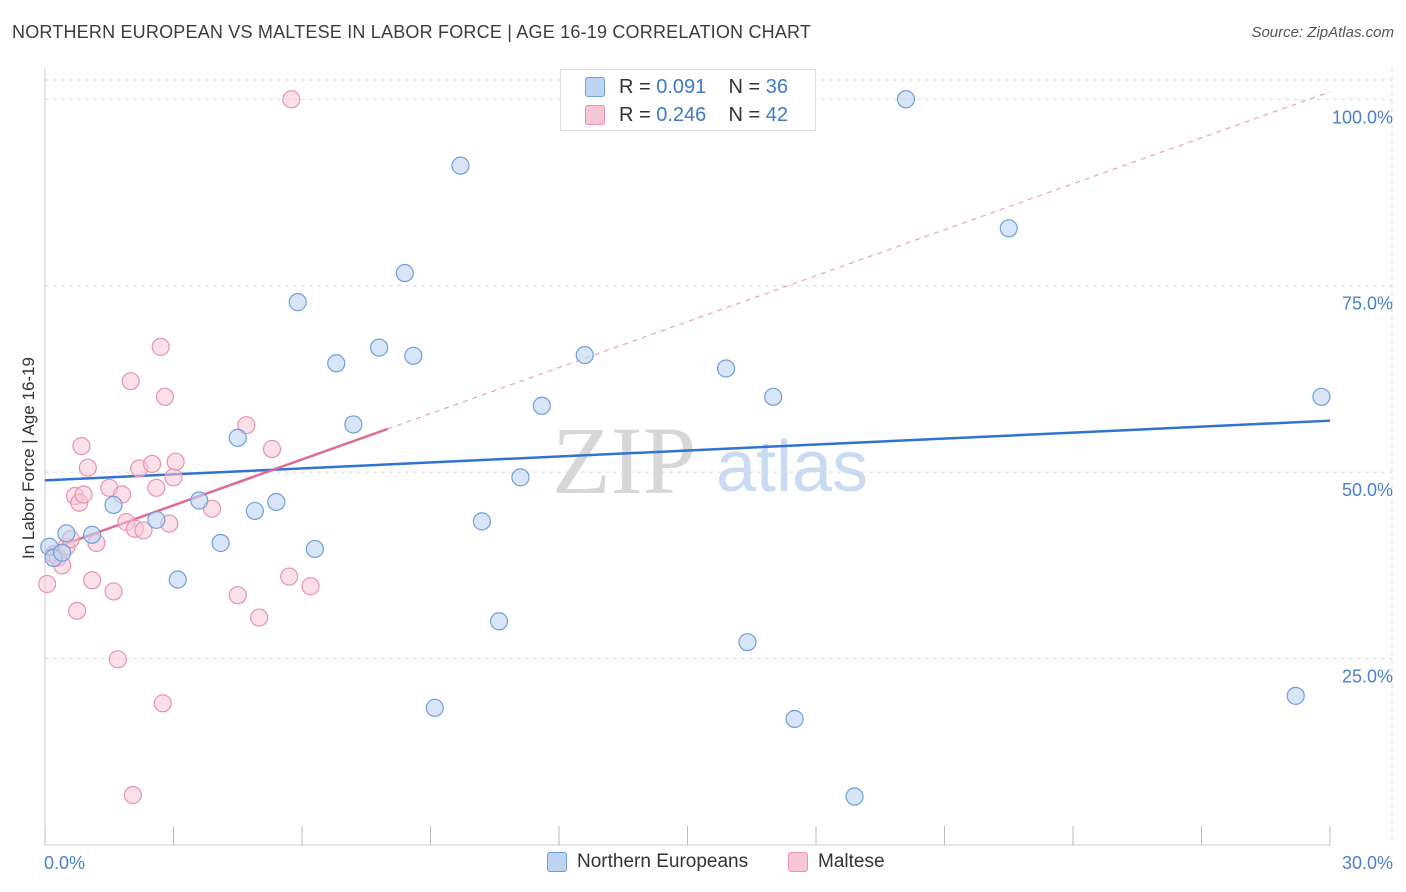 This screenshot has height=892, width=1406. Describe the element at coordinates (28, 458) in the screenshot. I see `y-axis-label: In Labor Force | Age 16-19` at that location.